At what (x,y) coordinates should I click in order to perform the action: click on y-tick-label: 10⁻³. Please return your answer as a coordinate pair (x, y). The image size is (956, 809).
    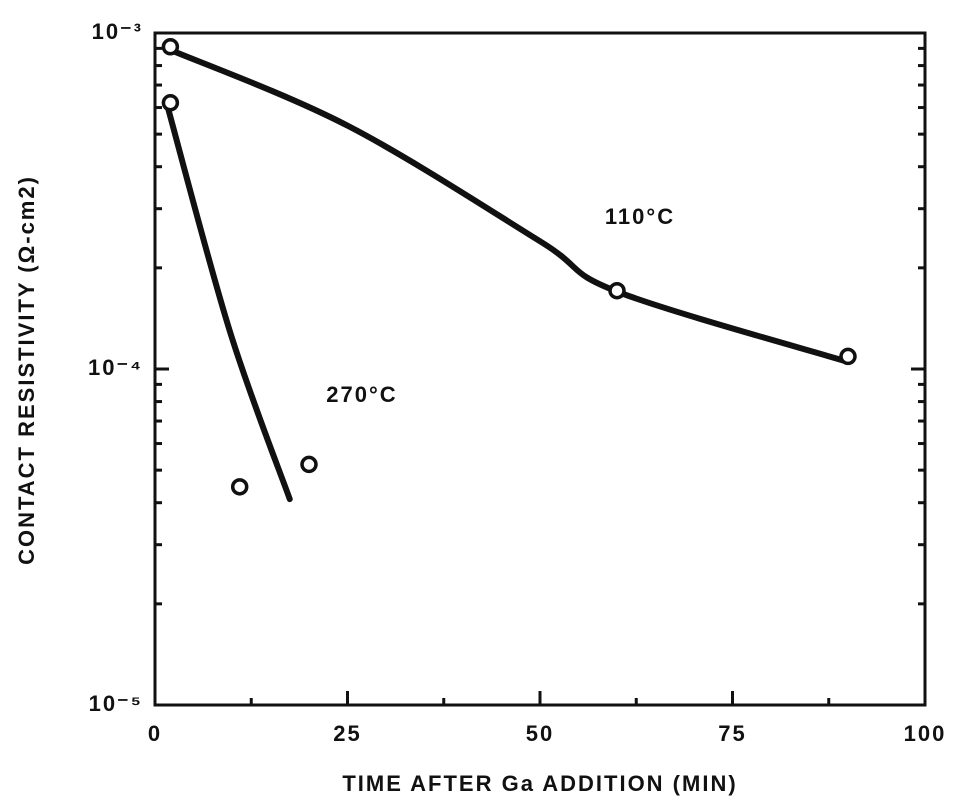
    Looking at the image, I should click on (117, 31).